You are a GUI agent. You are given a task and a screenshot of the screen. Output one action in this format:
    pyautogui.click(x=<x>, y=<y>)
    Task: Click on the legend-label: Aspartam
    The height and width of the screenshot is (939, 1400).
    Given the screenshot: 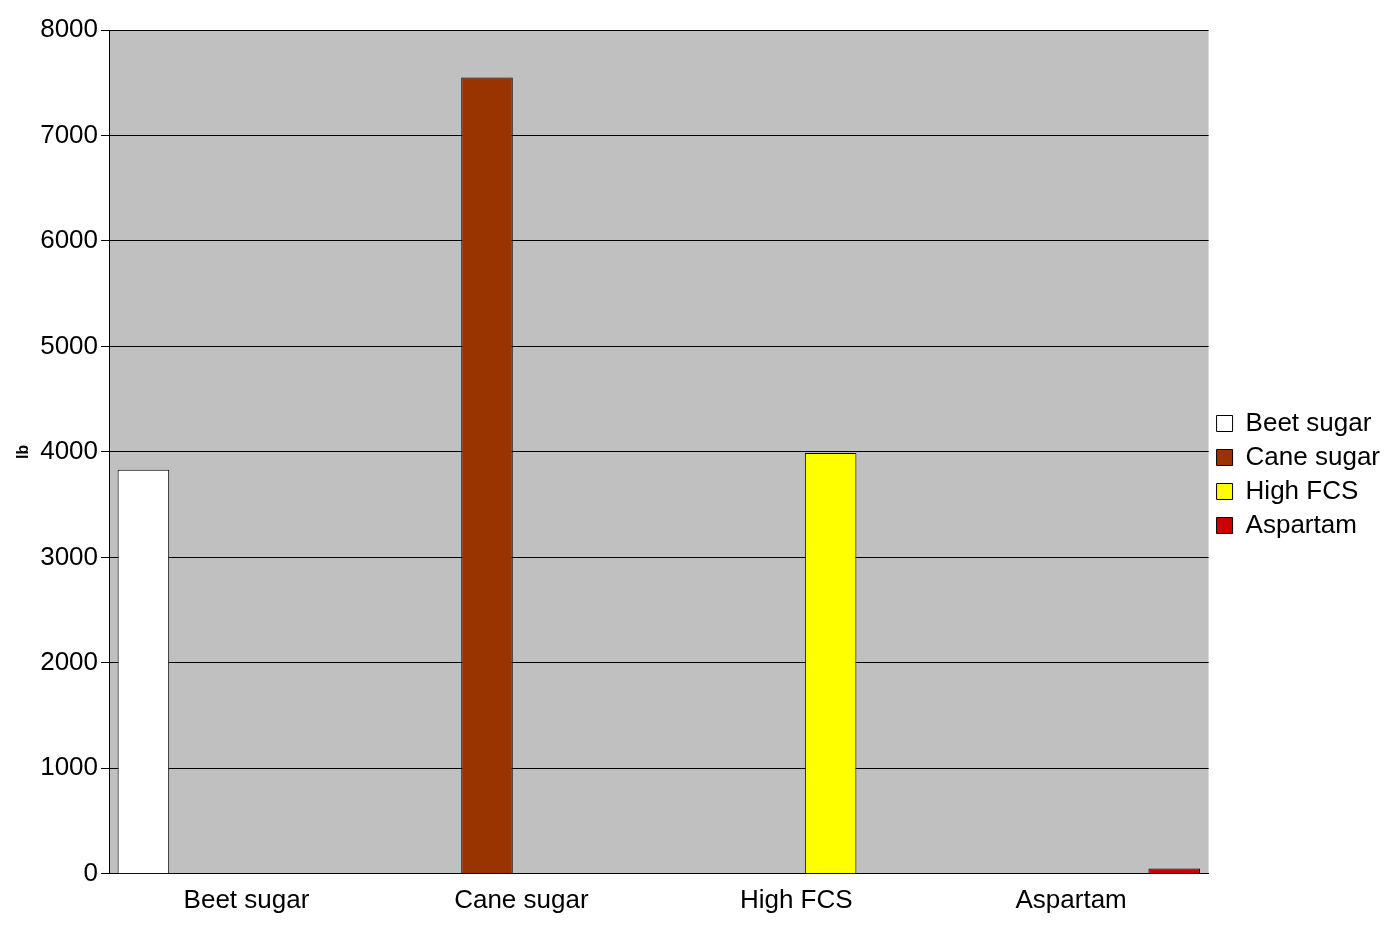 What is the action you would take?
    pyautogui.click(x=1301, y=523)
    